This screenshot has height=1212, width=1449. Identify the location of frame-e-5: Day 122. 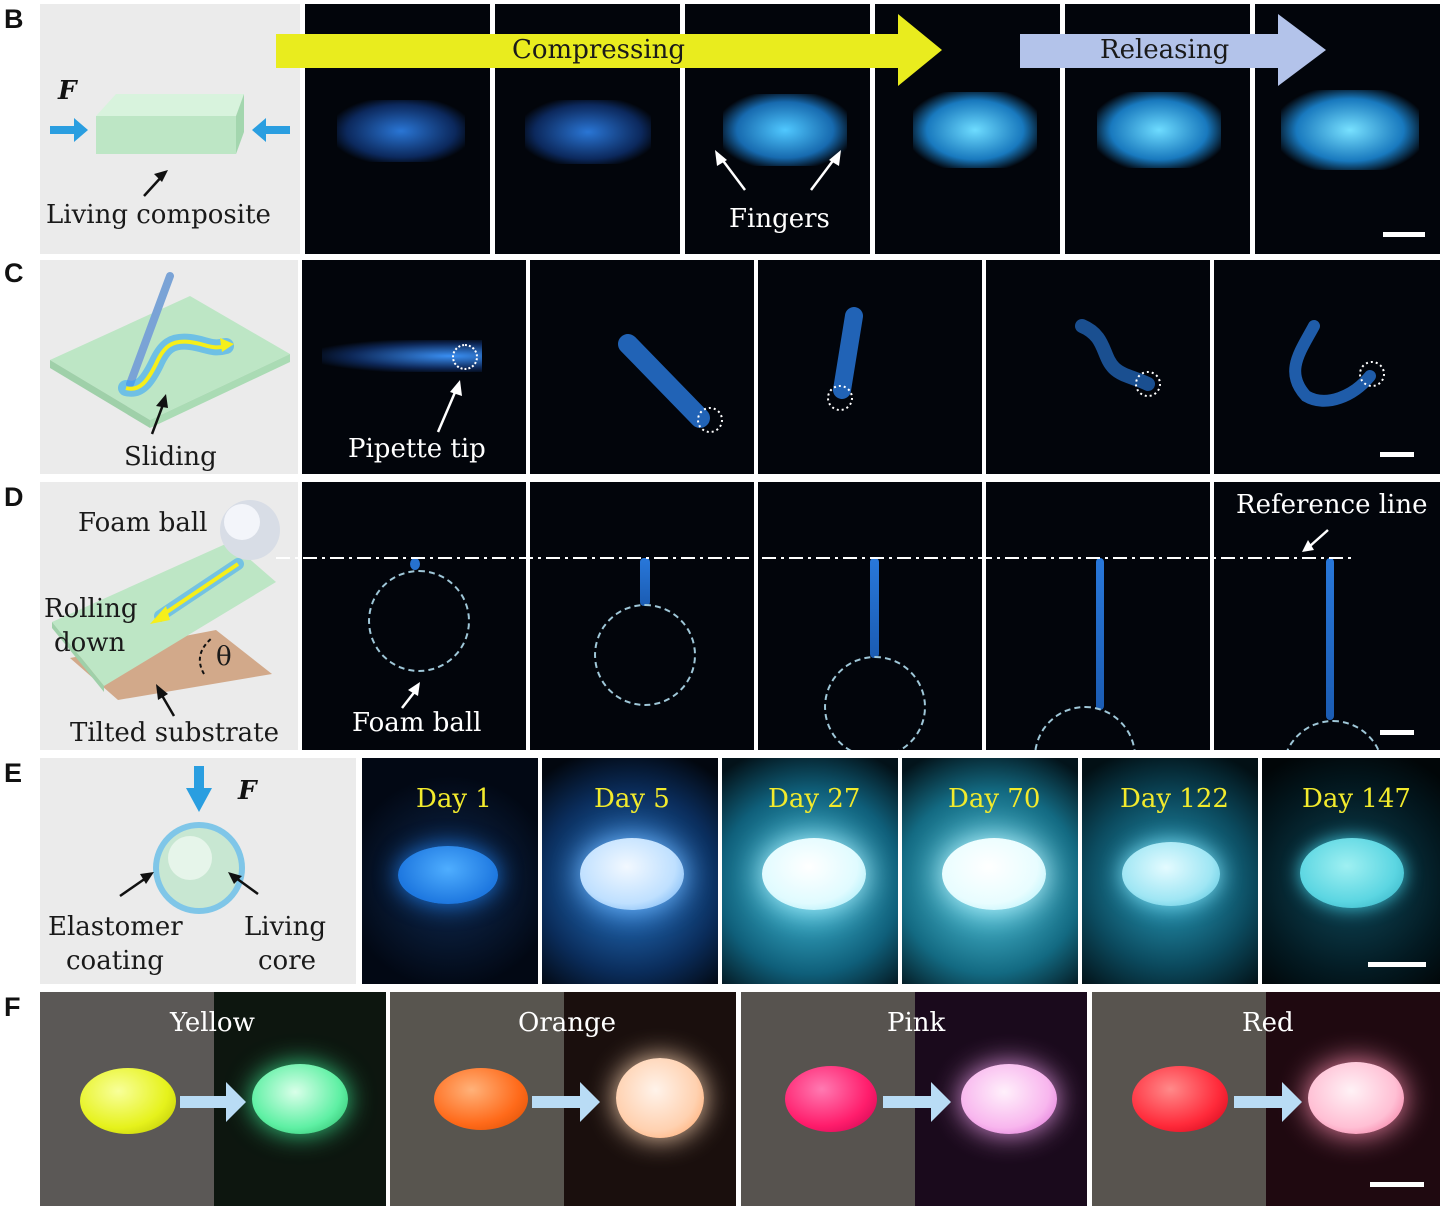
(1170, 871).